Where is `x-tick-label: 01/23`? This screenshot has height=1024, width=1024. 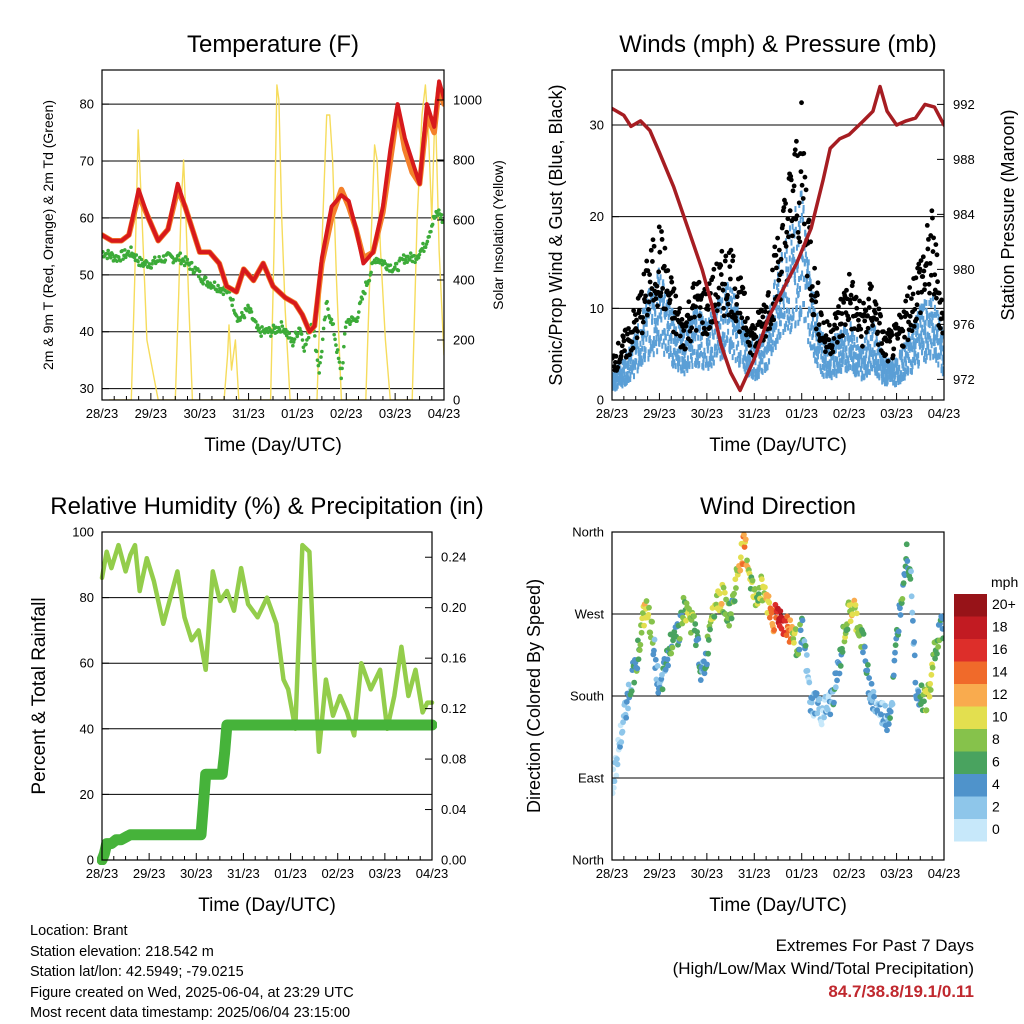 x-tick-label: 01/23 is located at coordinates (290, 873).